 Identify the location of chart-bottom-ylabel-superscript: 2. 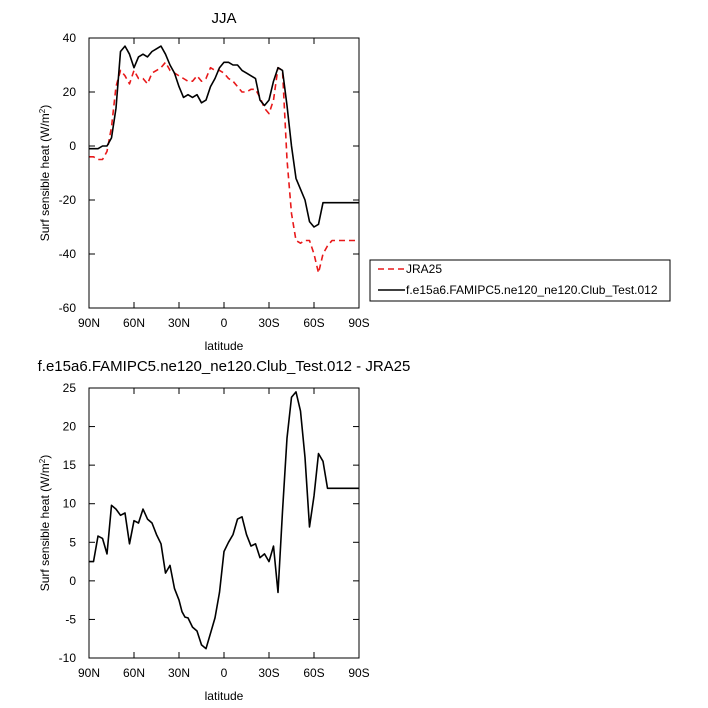
(42, 460).